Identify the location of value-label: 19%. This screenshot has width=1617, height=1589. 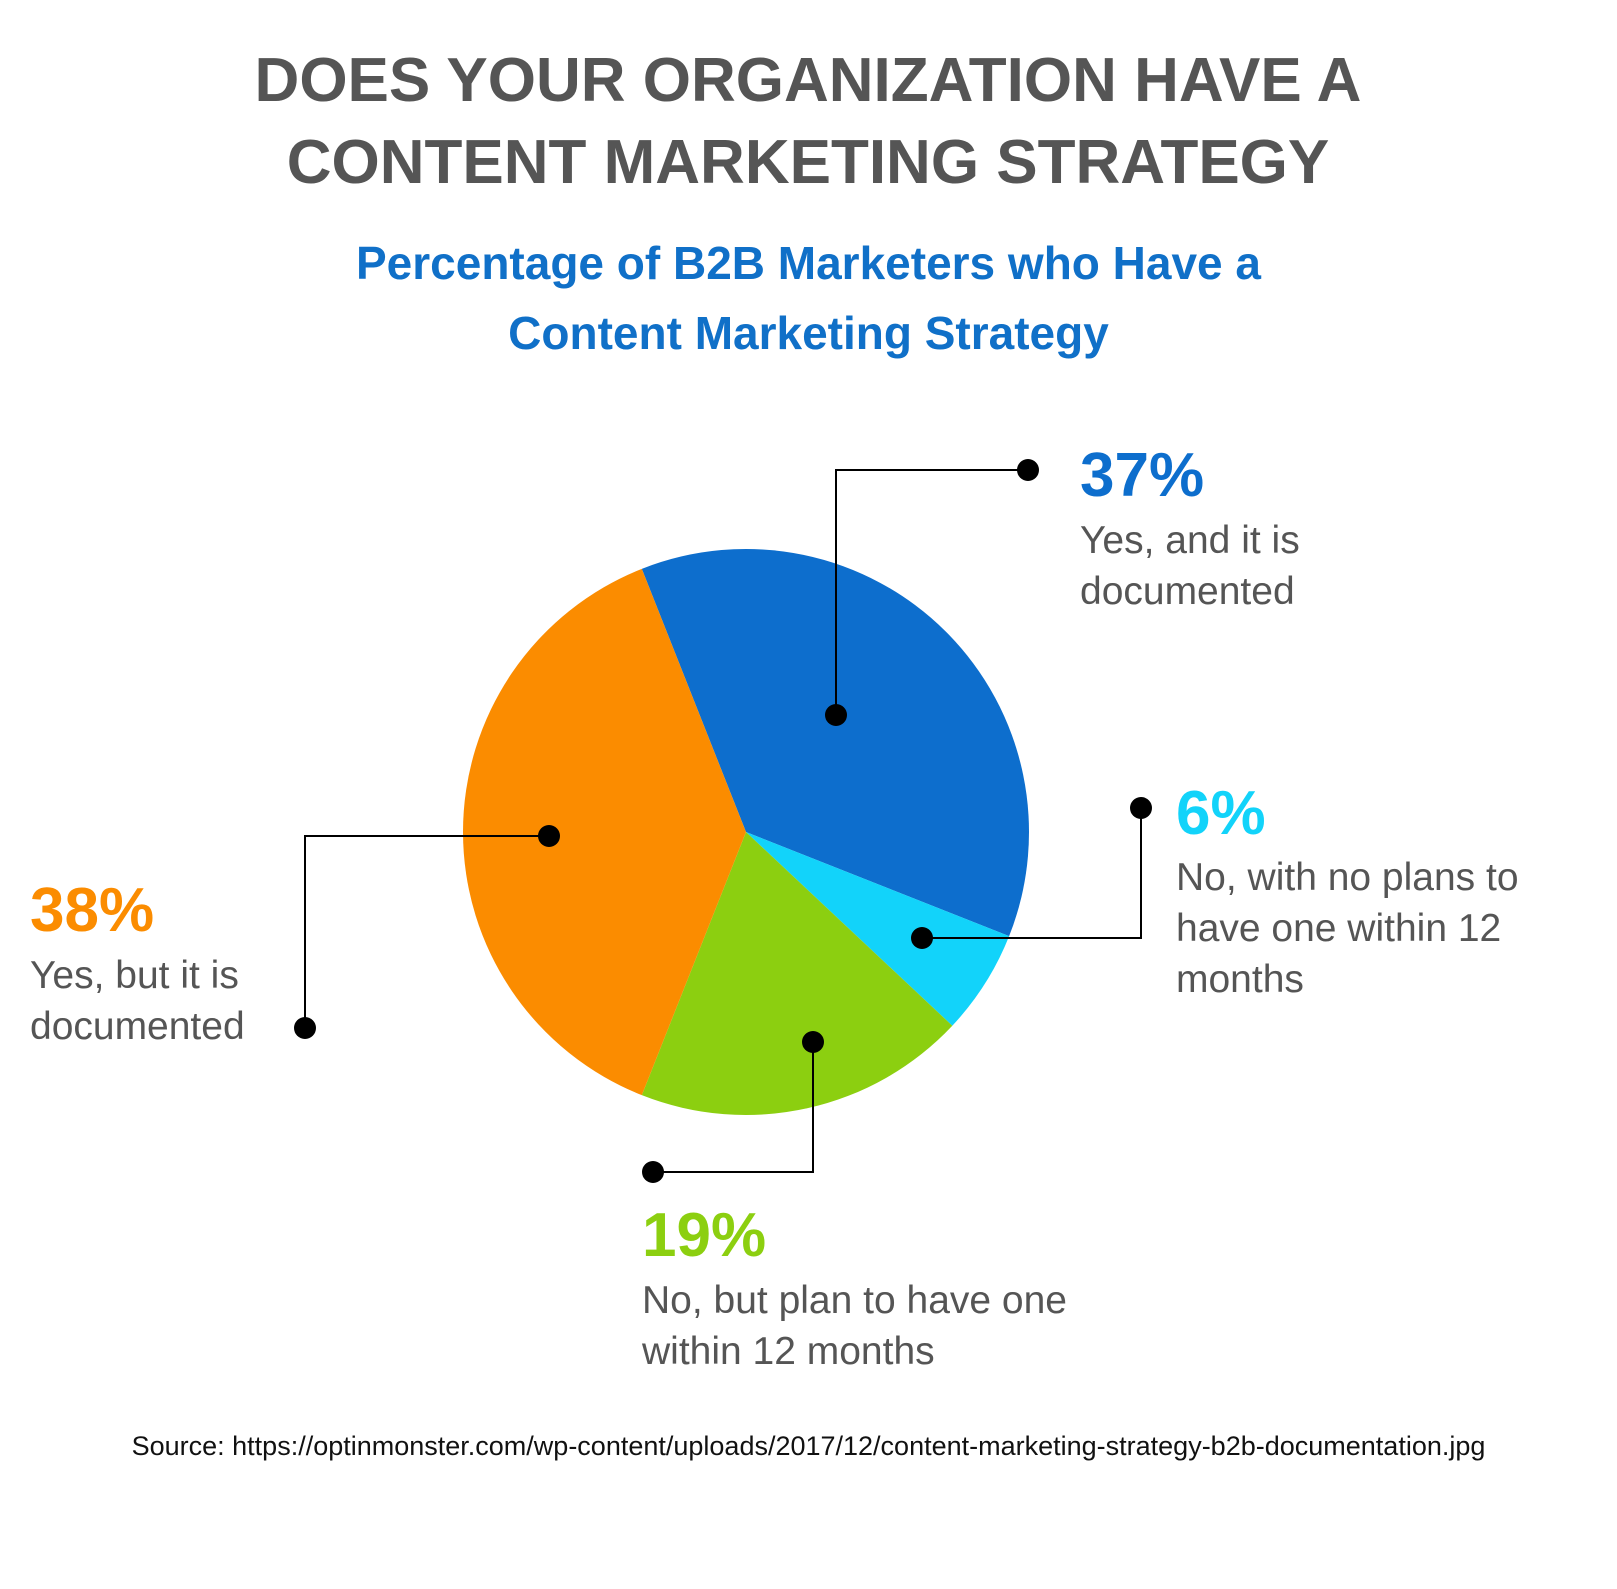
(704, 1235).